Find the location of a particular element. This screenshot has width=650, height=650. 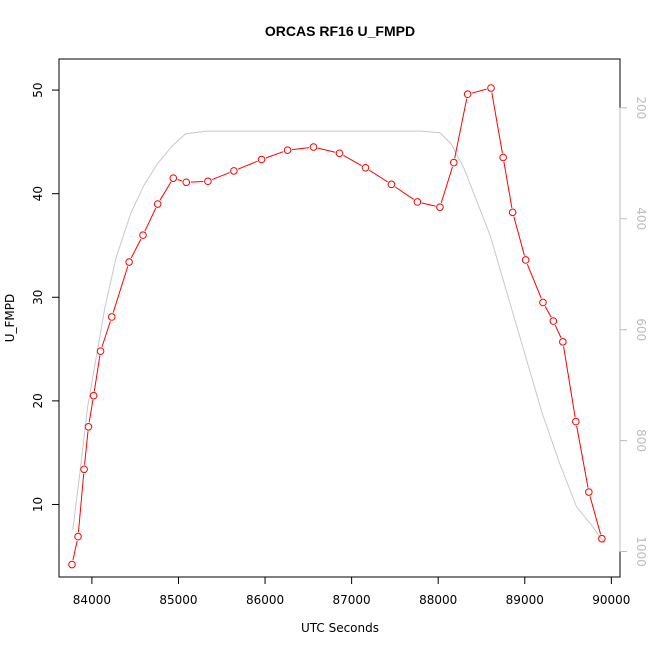

y-axis-right: 200 400 600 800 1000 is located at coordinates (633, 331).